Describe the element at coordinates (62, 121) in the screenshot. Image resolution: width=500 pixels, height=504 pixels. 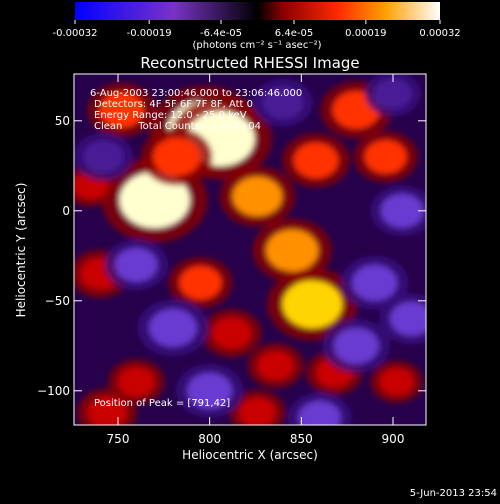
I see `y-tick-label: 50` at that location.